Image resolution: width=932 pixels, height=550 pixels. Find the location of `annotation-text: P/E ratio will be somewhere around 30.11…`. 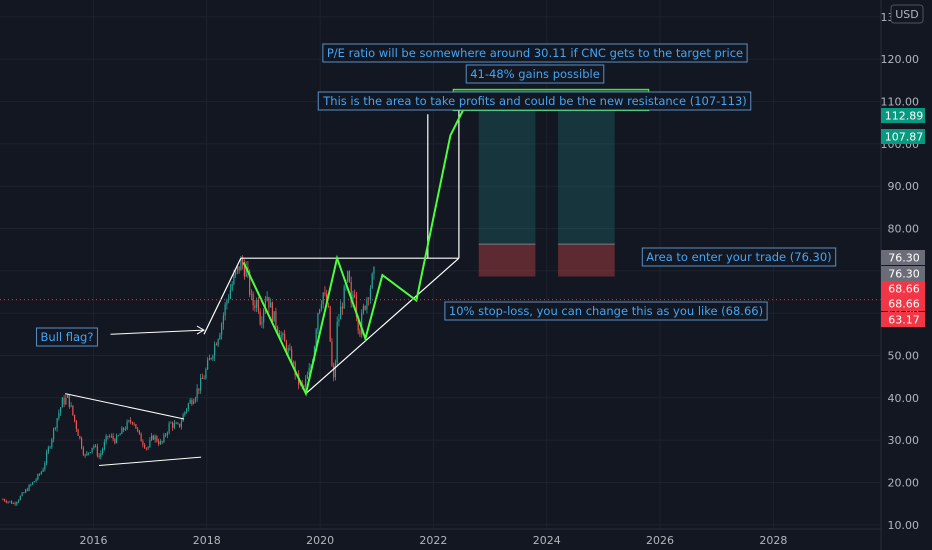

annotation-text: P/E ratio will be somewhere around 30.11… is located at coordinates (535, 53).